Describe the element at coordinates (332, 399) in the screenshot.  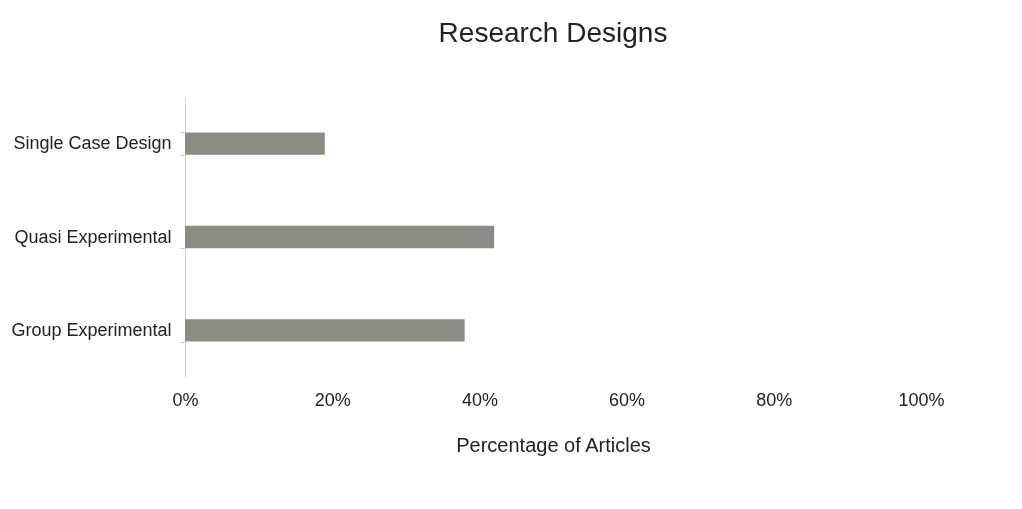
I see `x-tick-label: 20%` at that location.